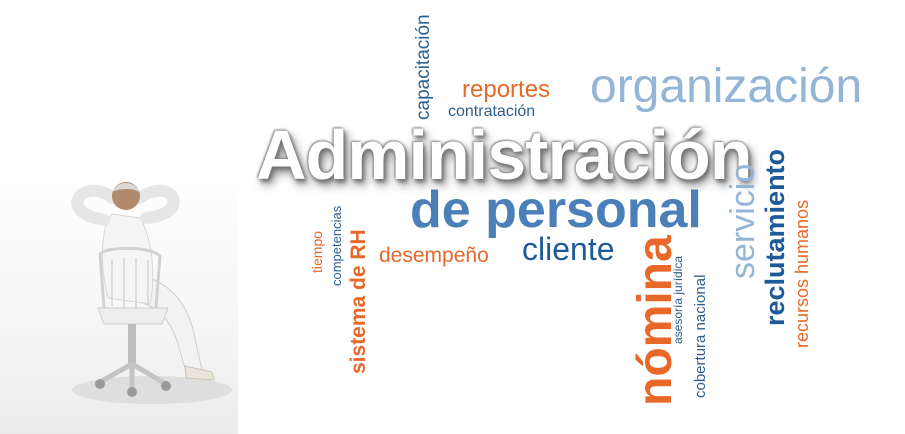 This screenshot has height=434, width=905. Describe the element at coordinates (506, 89) in the screenshot. I see `word-reportes: reportes` at that location.